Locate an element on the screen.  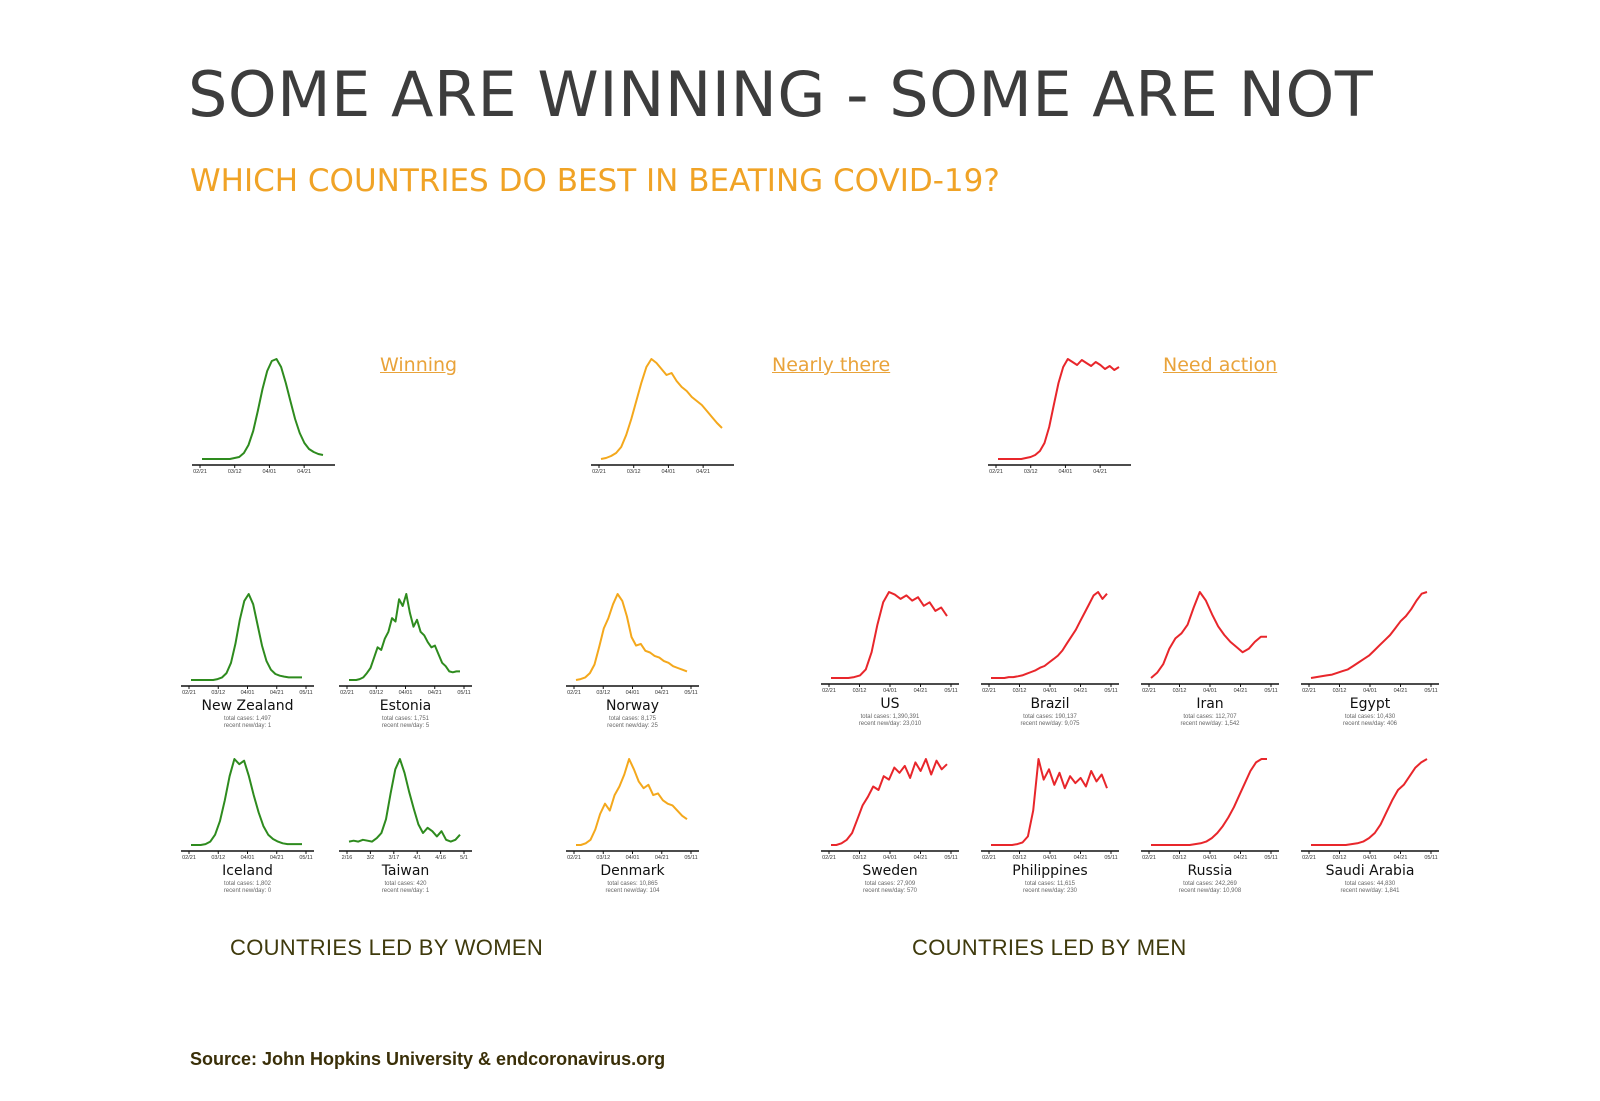
total-cases-new-zealand: total cases: 1,497 is located at coordinates (248, 719).